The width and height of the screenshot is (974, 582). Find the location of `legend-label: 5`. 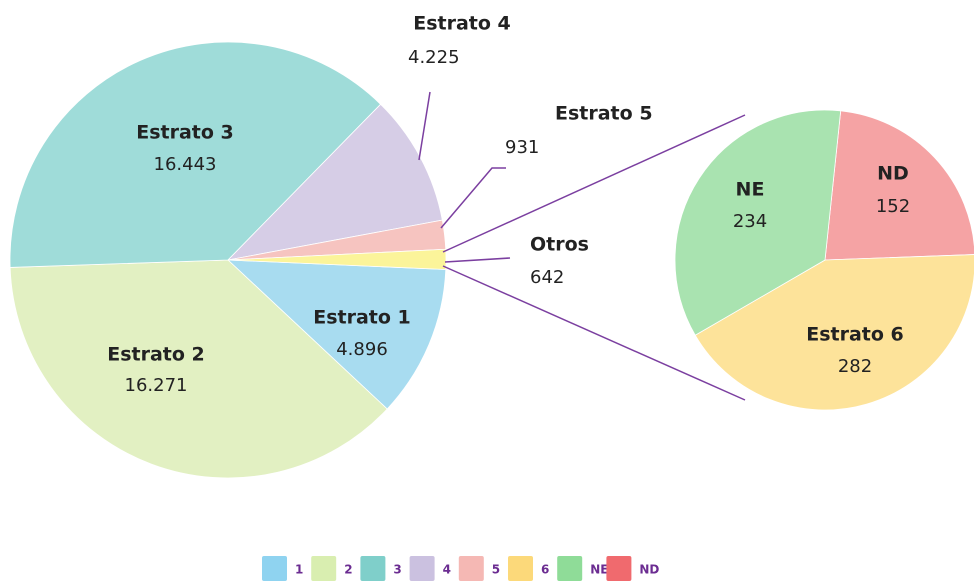

legend-label: 5 is located at coordinates (496, 570).